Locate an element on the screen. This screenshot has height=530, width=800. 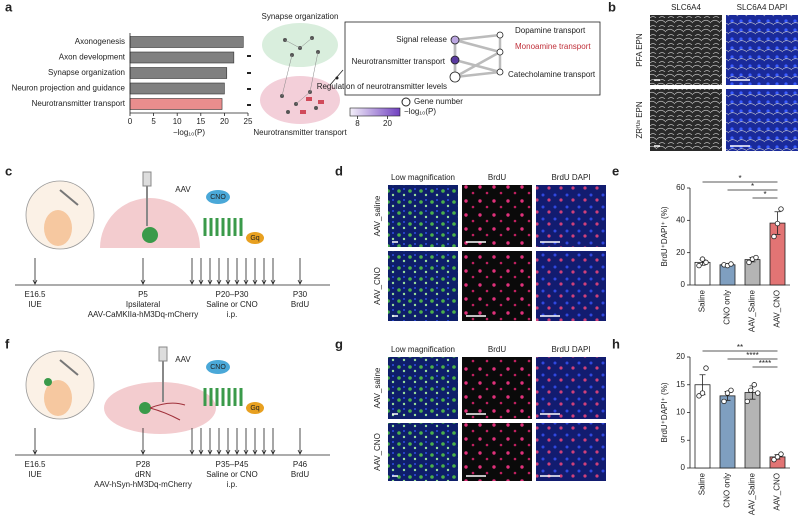
event-detail: BrdU is located at coordinates (300, 474).